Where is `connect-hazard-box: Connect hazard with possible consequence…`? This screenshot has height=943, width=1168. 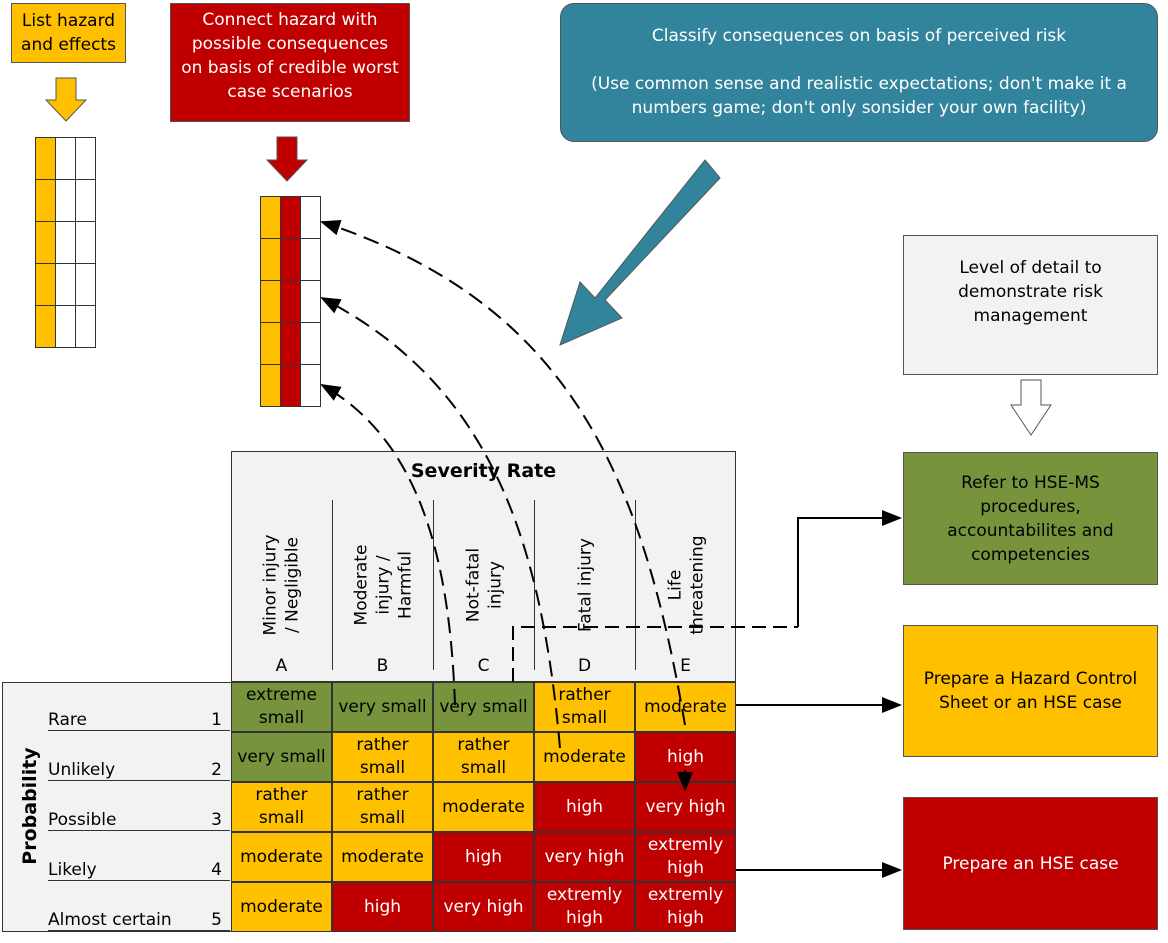 connect-hazard-box: Connect hazard with possible consequence… is located at coordinates (290, 62).